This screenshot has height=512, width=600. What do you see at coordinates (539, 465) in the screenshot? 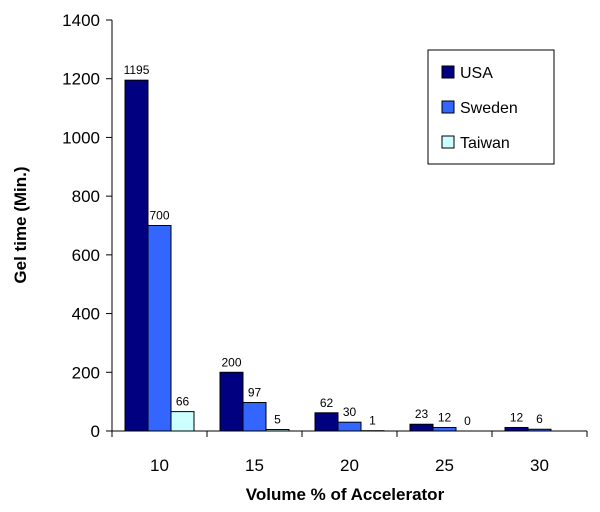
I see `x-tick-label: 30` at bounding box center [539, 465].